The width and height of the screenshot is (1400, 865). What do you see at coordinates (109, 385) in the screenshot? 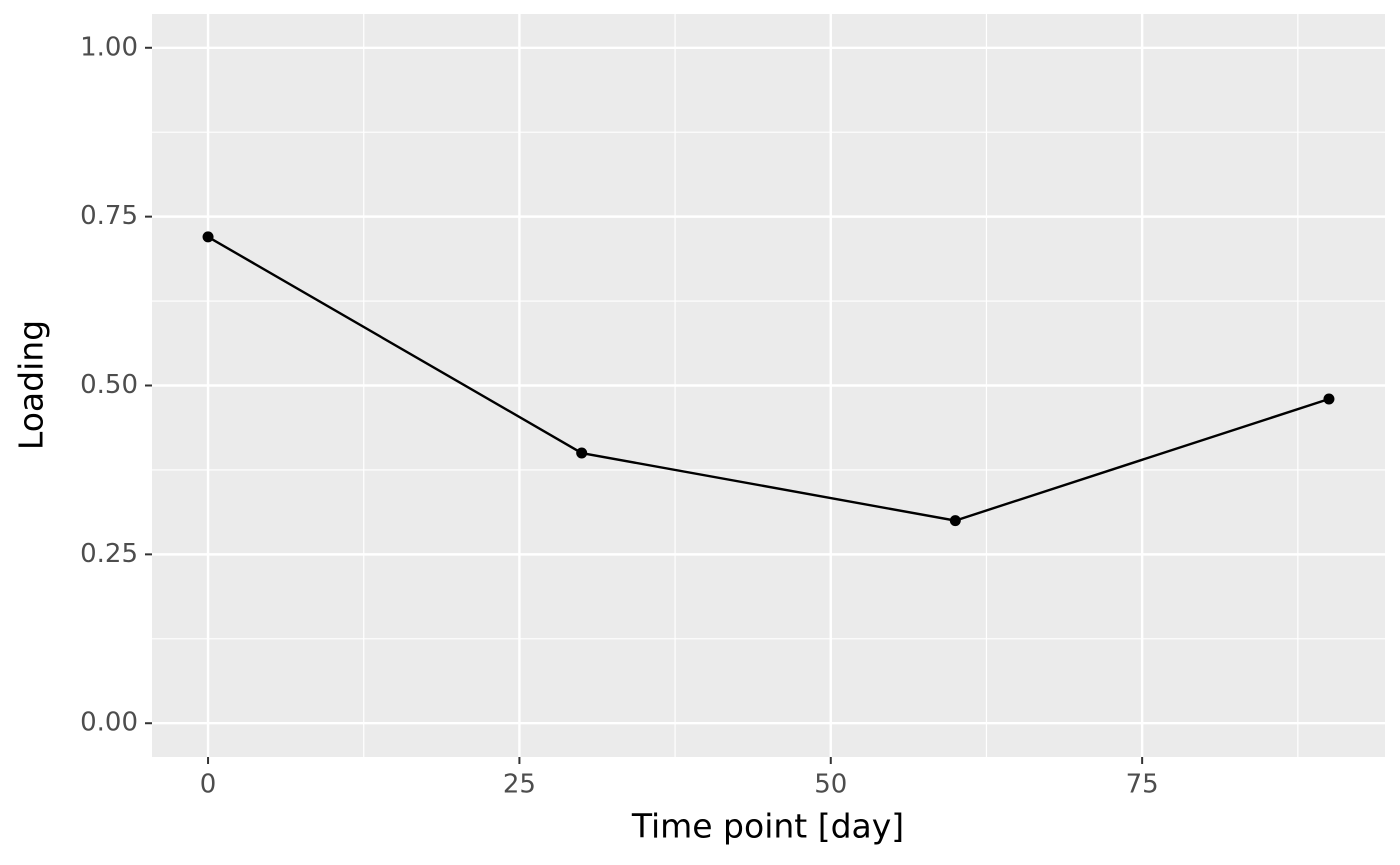
I see `y-tick-label: 0.50` at bounding box center [109, 385].